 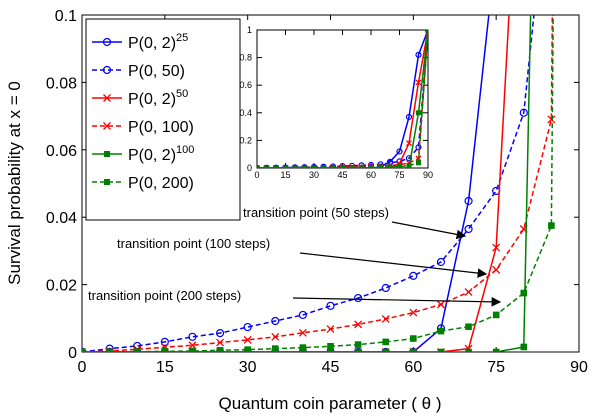 I want to click on legend-label: P(0, 50), so click(x=156, y=71).